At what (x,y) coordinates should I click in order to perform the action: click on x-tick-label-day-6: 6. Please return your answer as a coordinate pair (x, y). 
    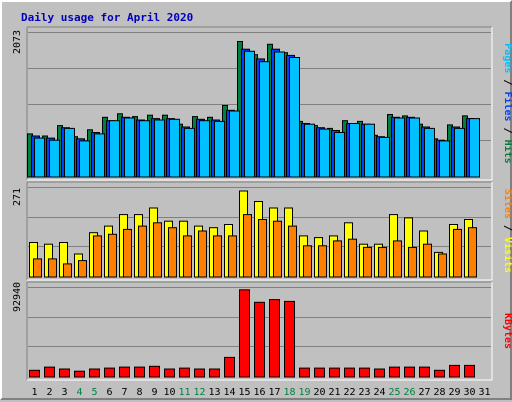
    Looking at the image, I should click on (109, 392).